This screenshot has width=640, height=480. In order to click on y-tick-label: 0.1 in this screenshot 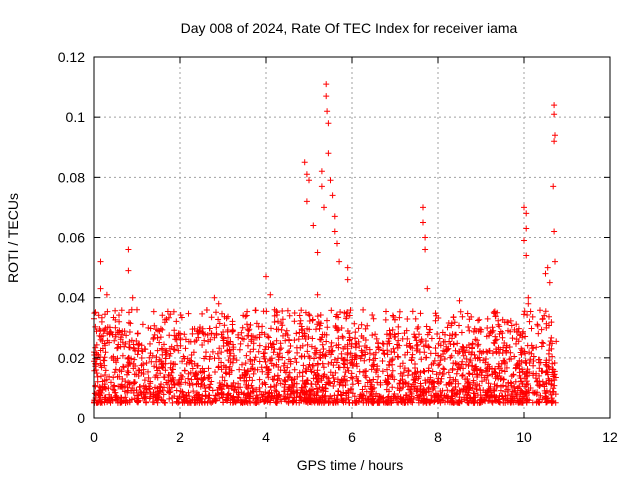, I will do `click(76, 117)`.